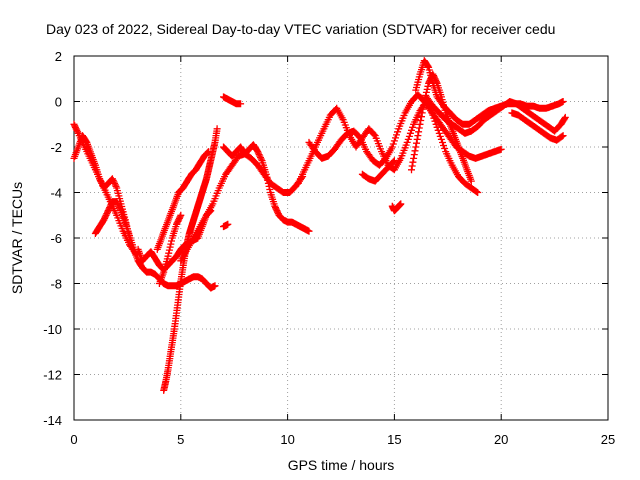  Describe the element at coordinates (52, 375) in the screenshot. I see `y-tick-label: -12` at that location.